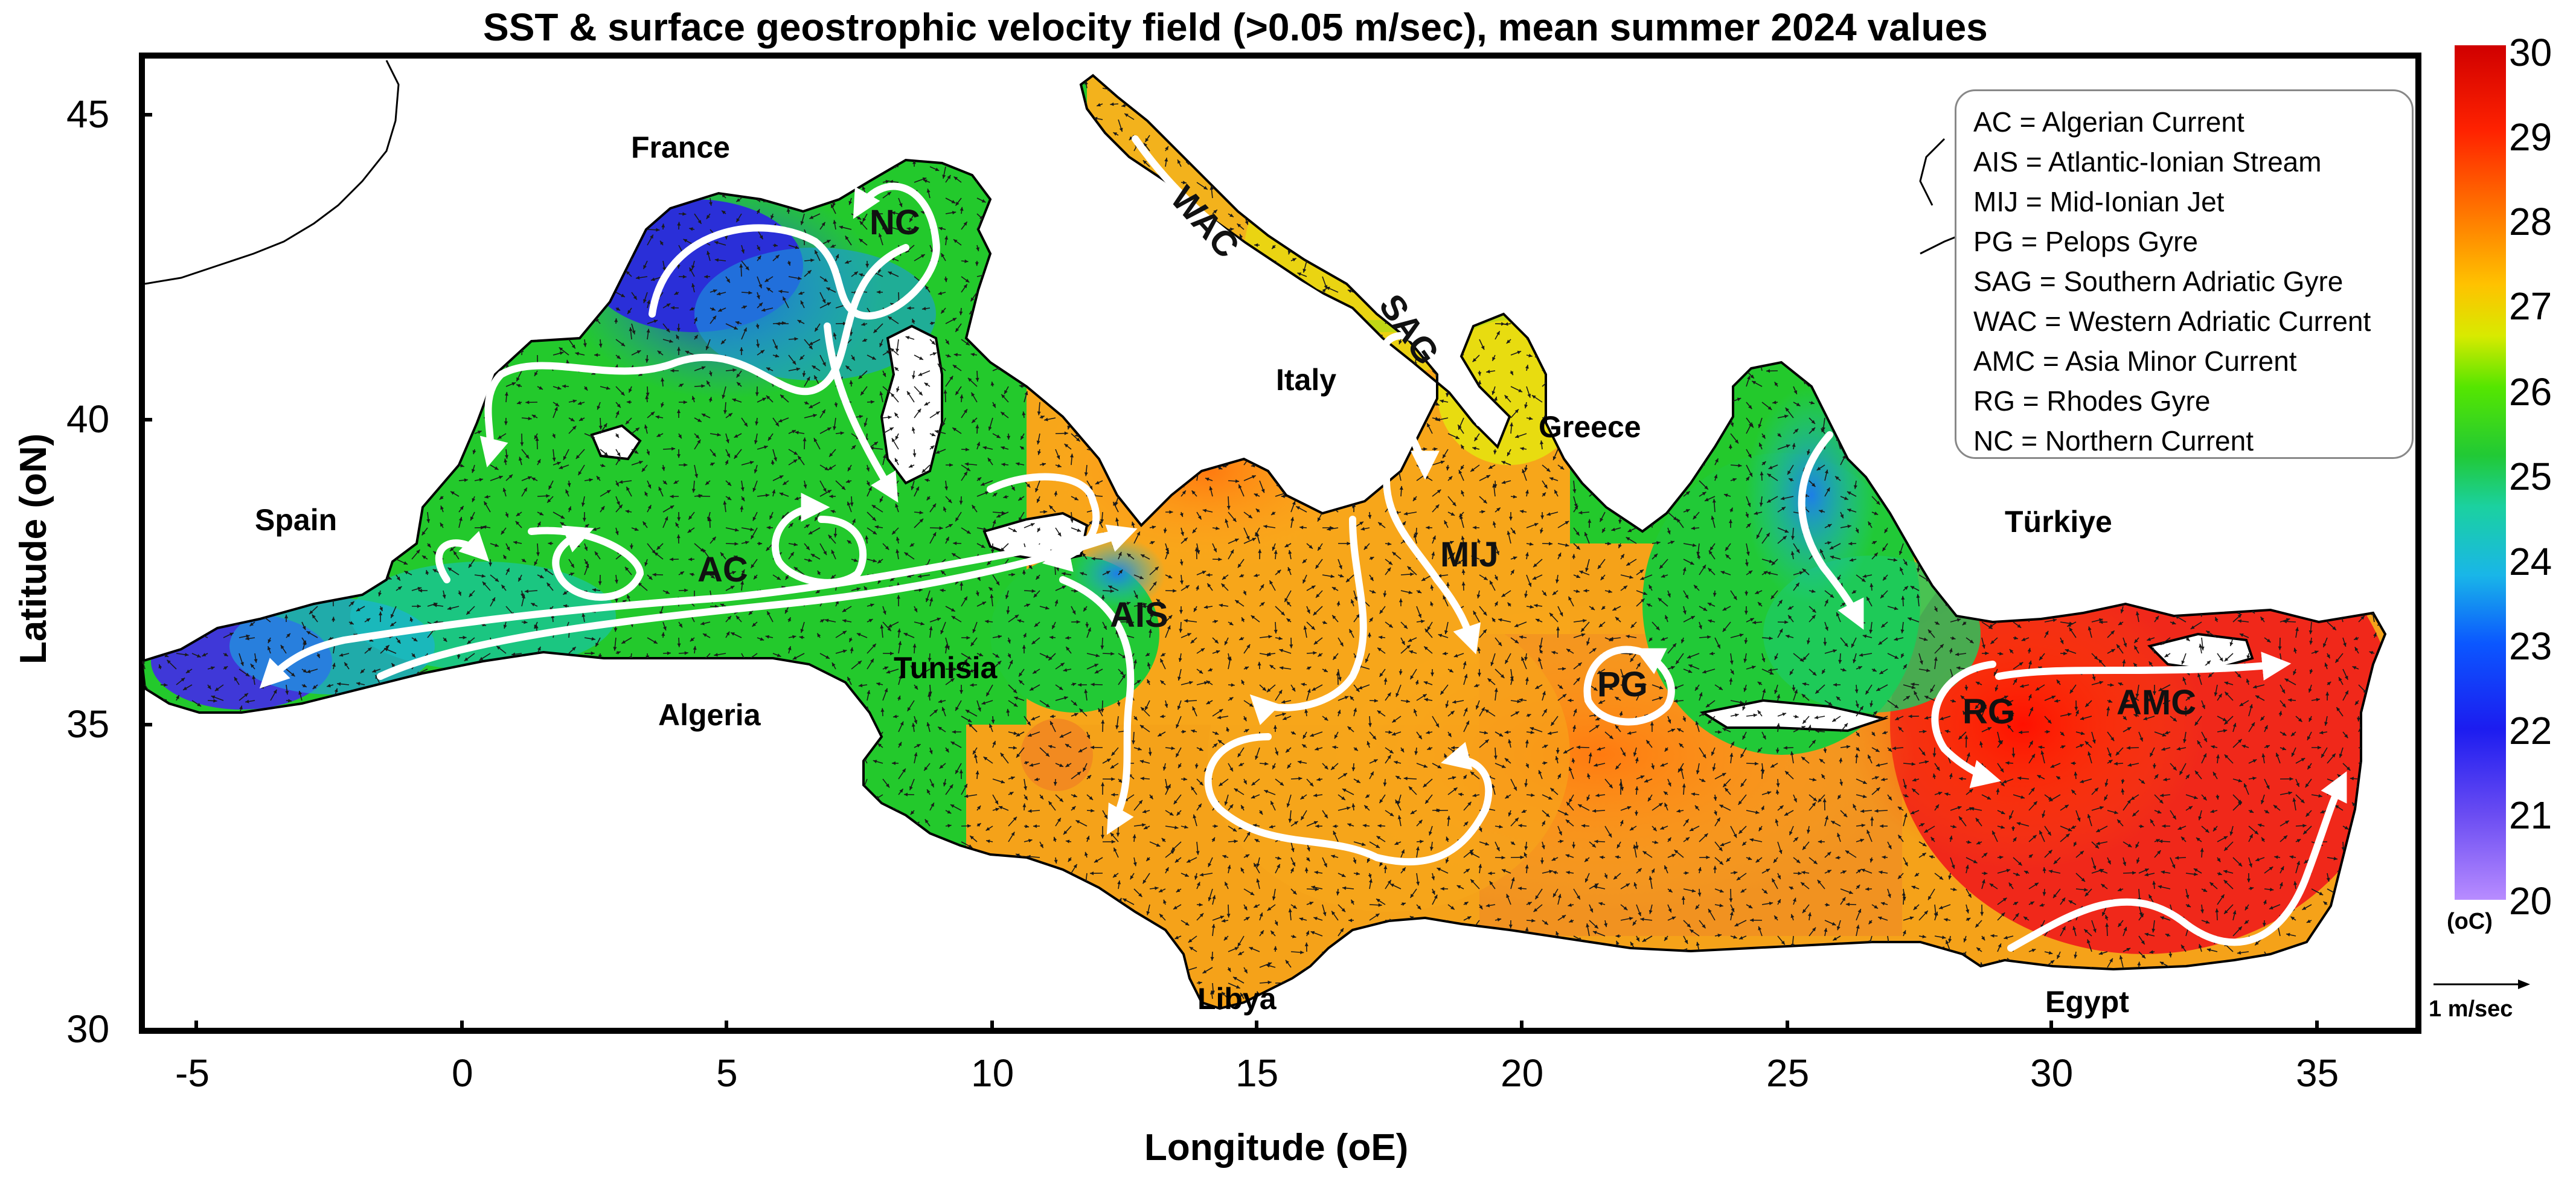 The height and width of the screenshot is (1186, 2576). Describe the element at coordinates (1522, 1073) in the screenshot. I see `x-tick-label: 20` at that location.